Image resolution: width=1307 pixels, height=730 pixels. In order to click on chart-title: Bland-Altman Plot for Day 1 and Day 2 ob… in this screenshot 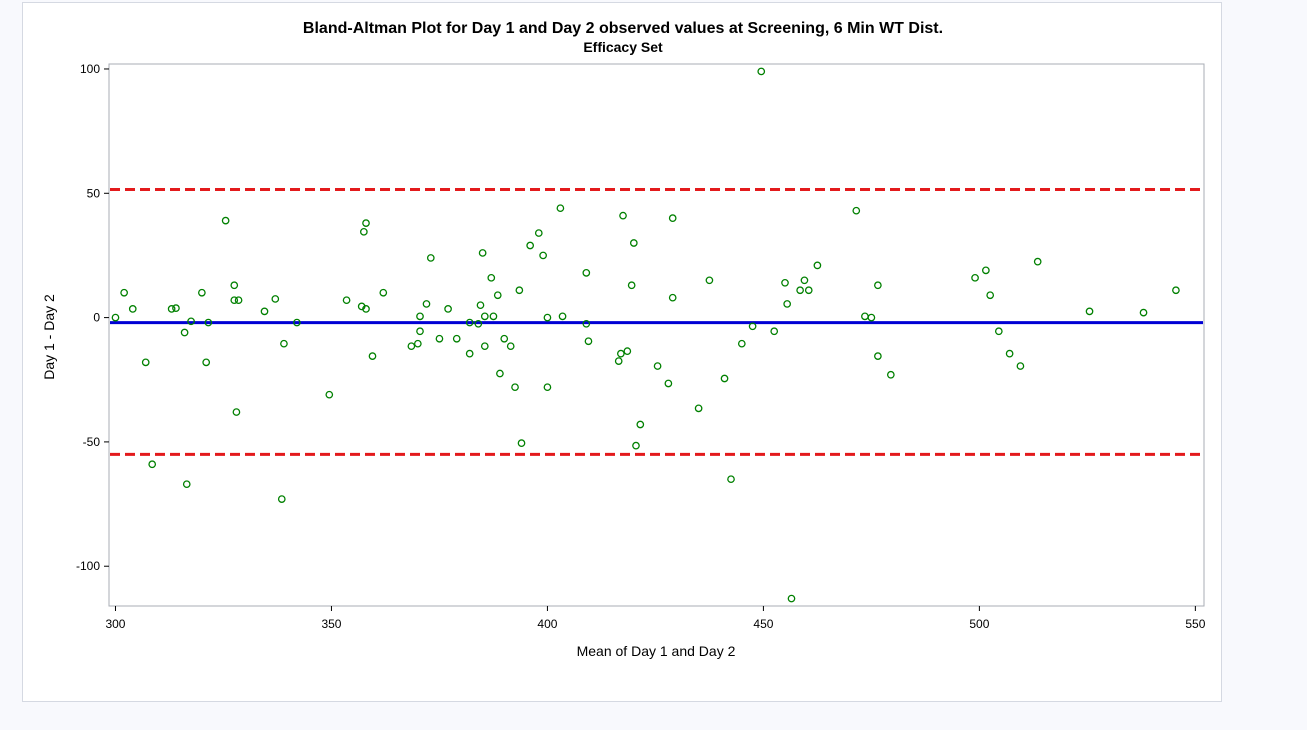, I will do `click(623, 28)`.